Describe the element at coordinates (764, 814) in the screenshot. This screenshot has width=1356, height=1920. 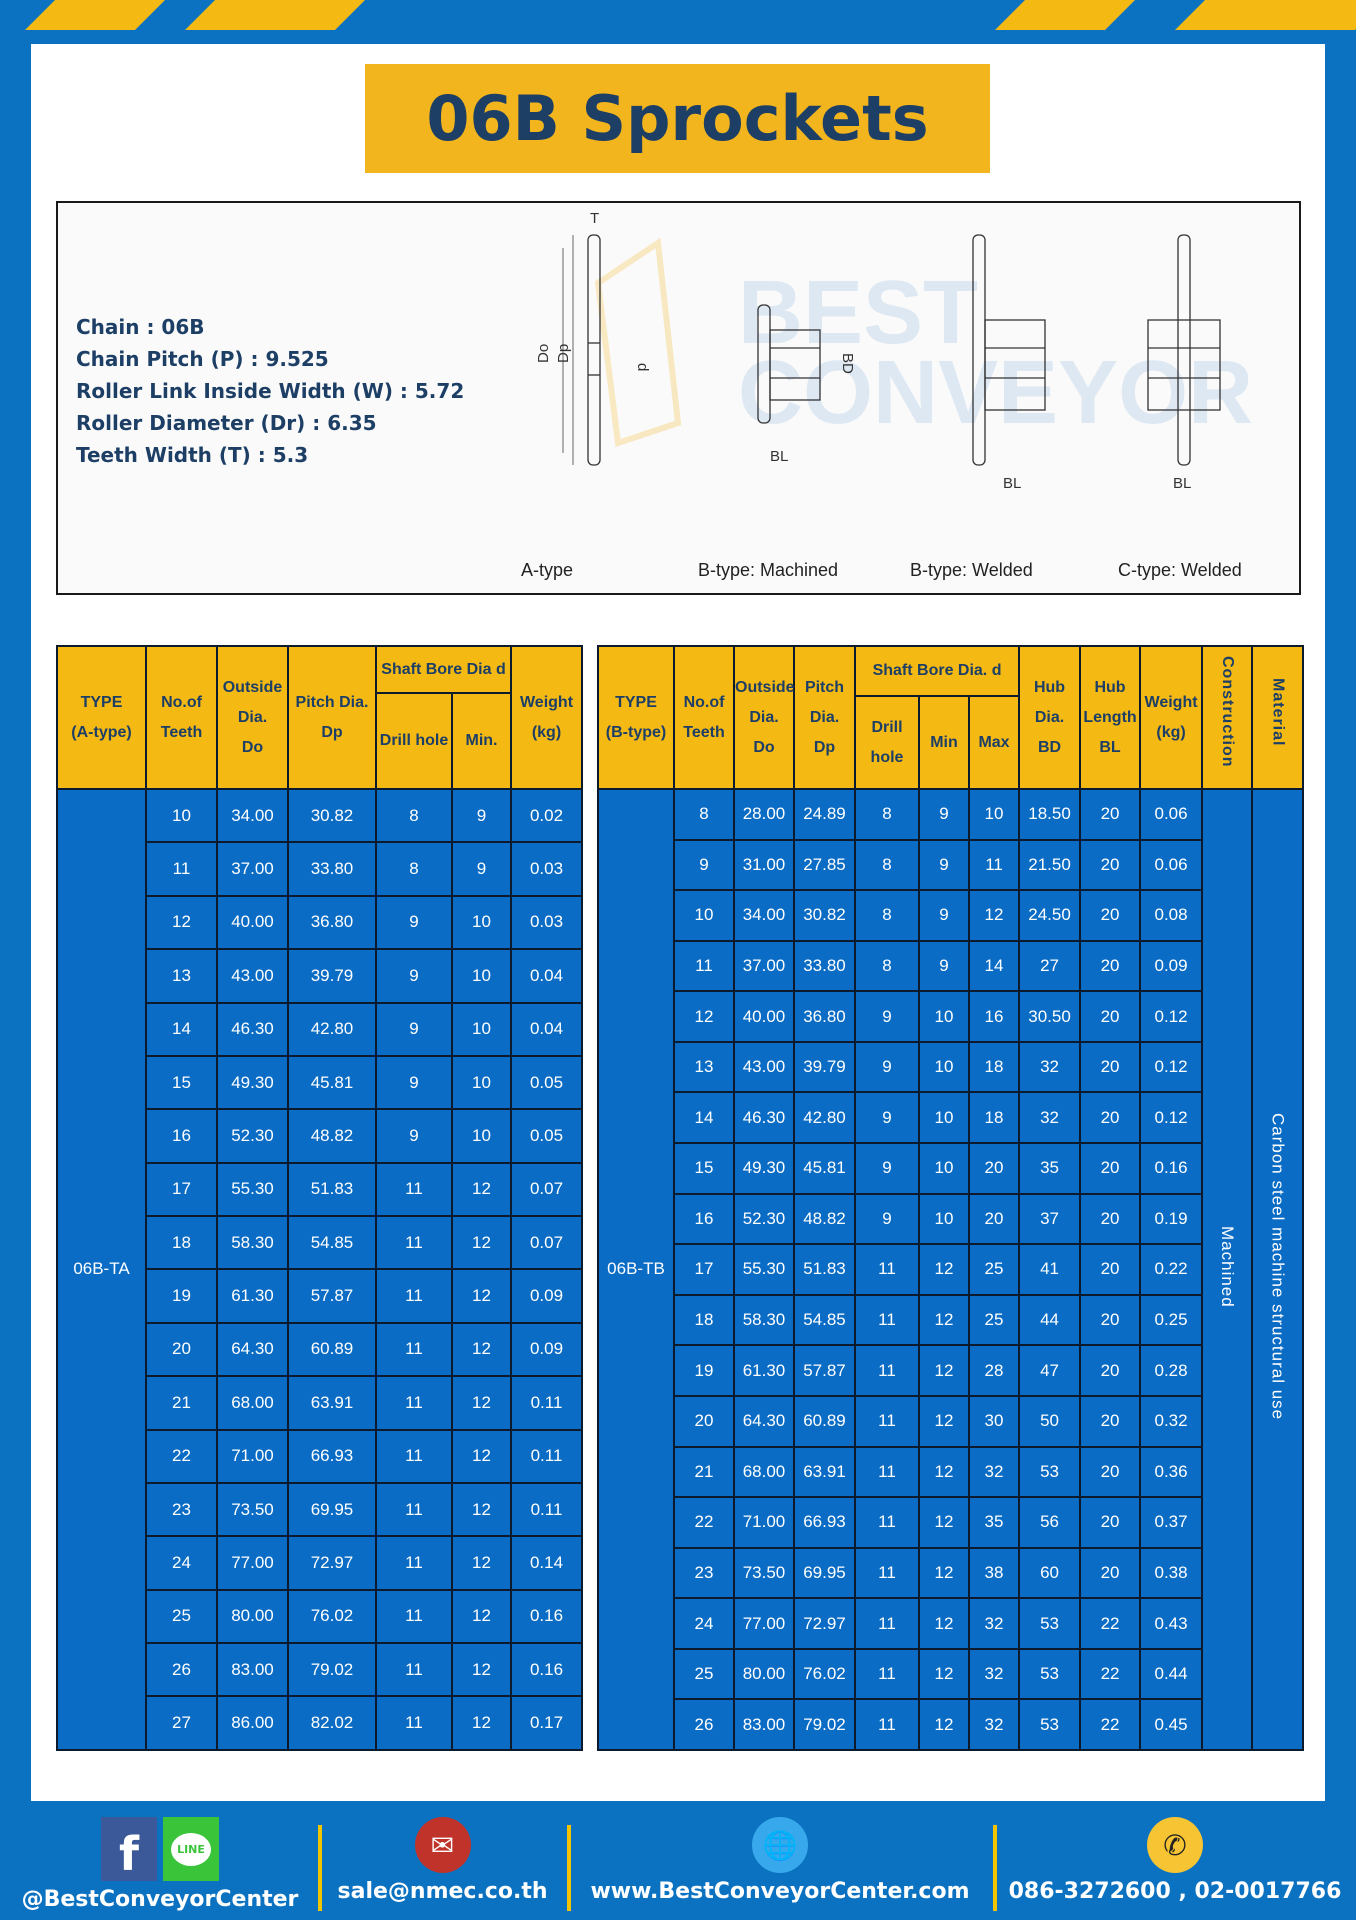
I see `outside-dia-cell: 28.00` at that location.